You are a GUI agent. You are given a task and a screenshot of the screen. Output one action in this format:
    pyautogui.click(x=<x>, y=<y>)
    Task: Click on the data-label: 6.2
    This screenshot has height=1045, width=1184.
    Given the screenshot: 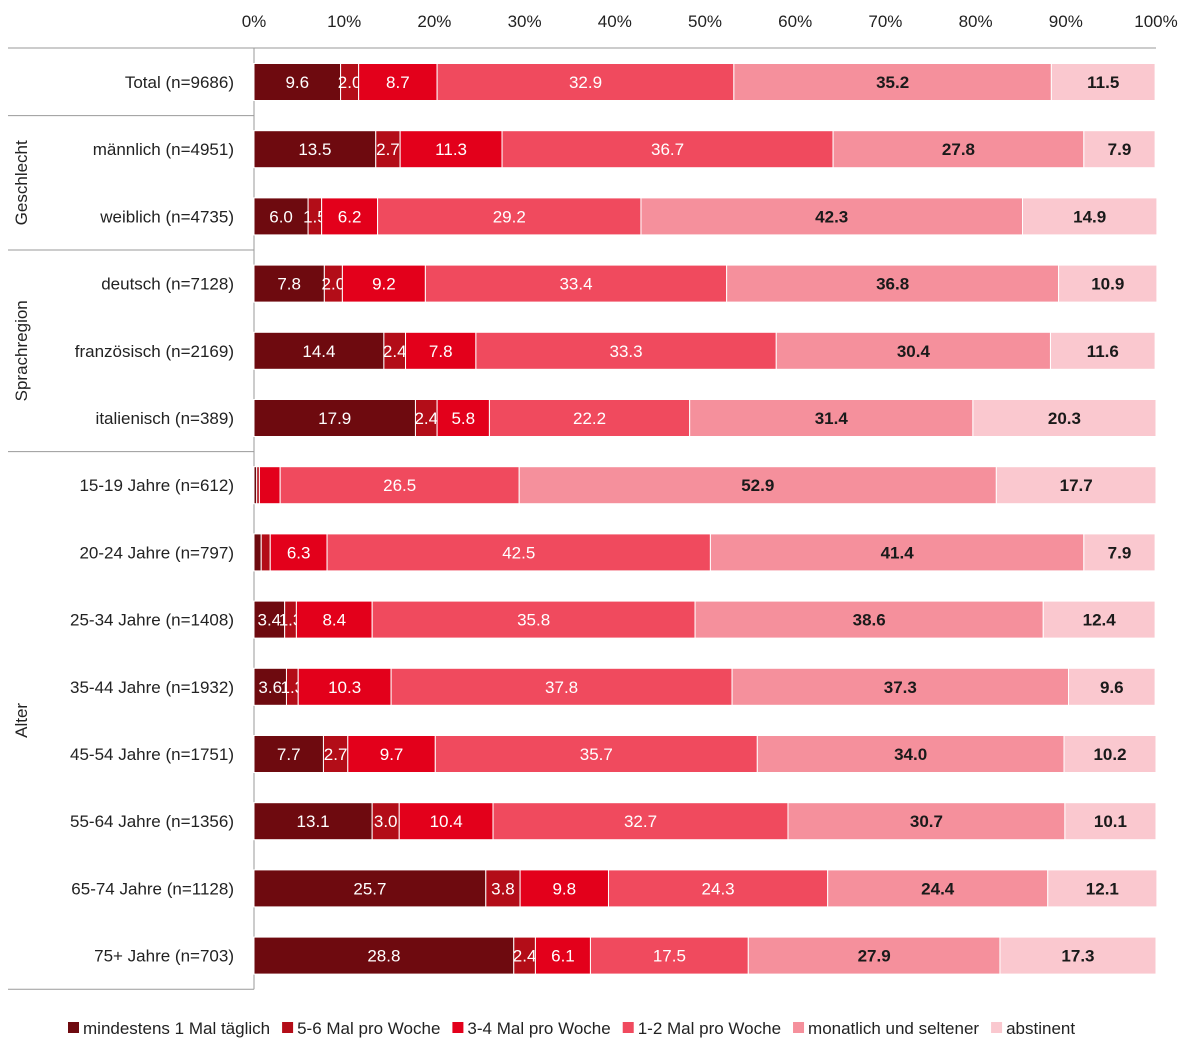 What is the action you would take?
    pyautogui.click(x=350, y=216)
    